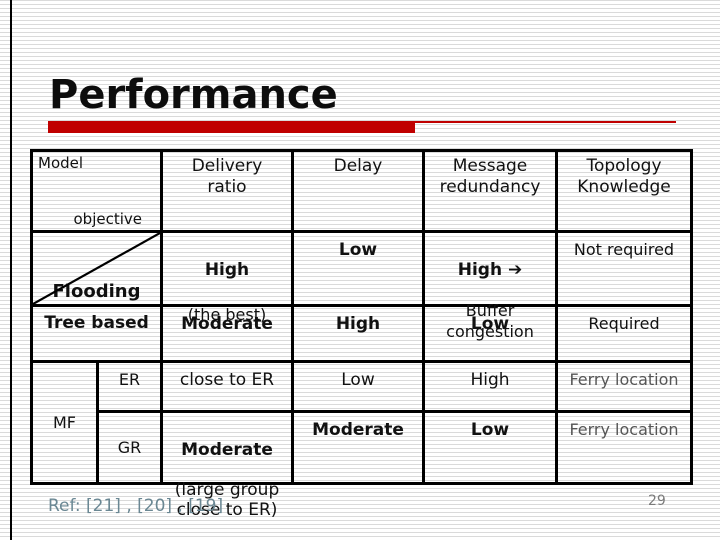 This screenshot has height=540, width=720. Describe the element at coordinates (491, 192) in the screenshot. I see `header-cell-message-redundancy: Message redundancy` at that location.